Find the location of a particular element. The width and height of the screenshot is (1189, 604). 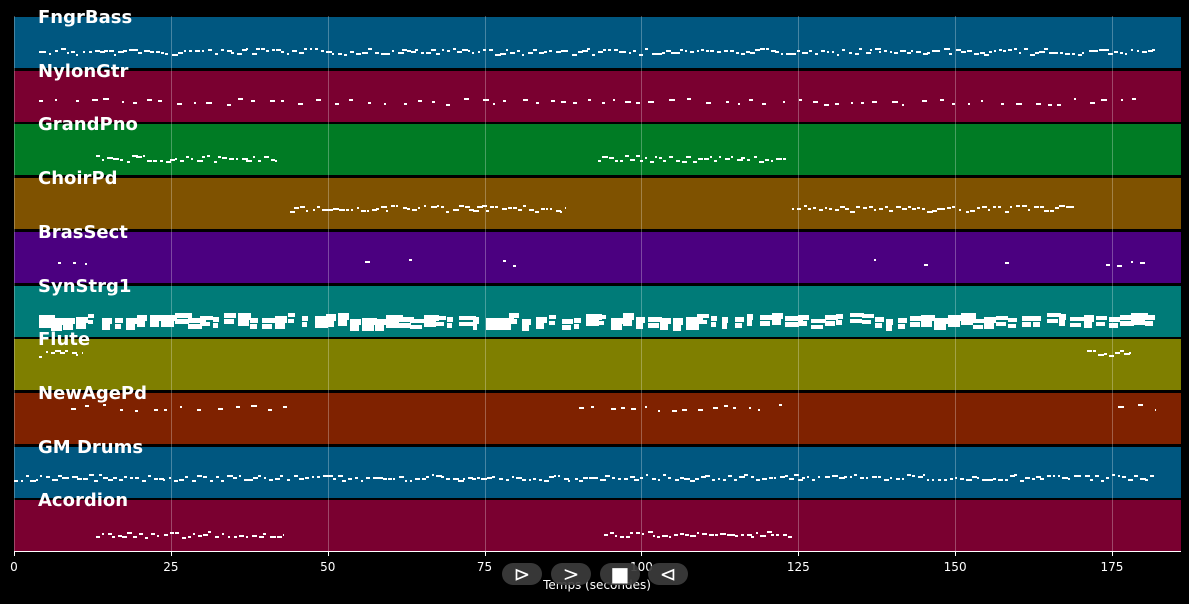

stop-button: ■ is located at coordinates (620, 574).